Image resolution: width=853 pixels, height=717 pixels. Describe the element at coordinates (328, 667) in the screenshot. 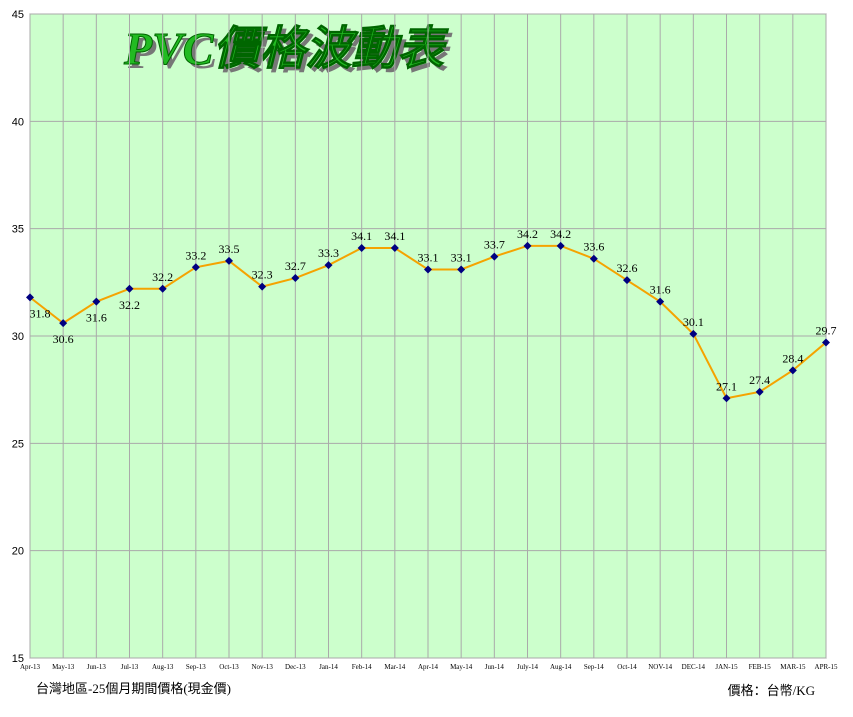

I see `x-tick-label: Jan-14` at that location.